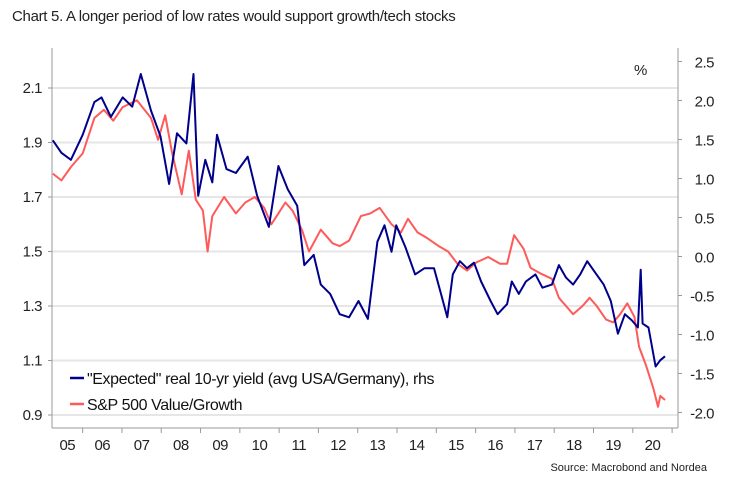 The width and height of the screenshot is (729, 485). I want to click on right-tick-label: 1.0, so click(705, 180).